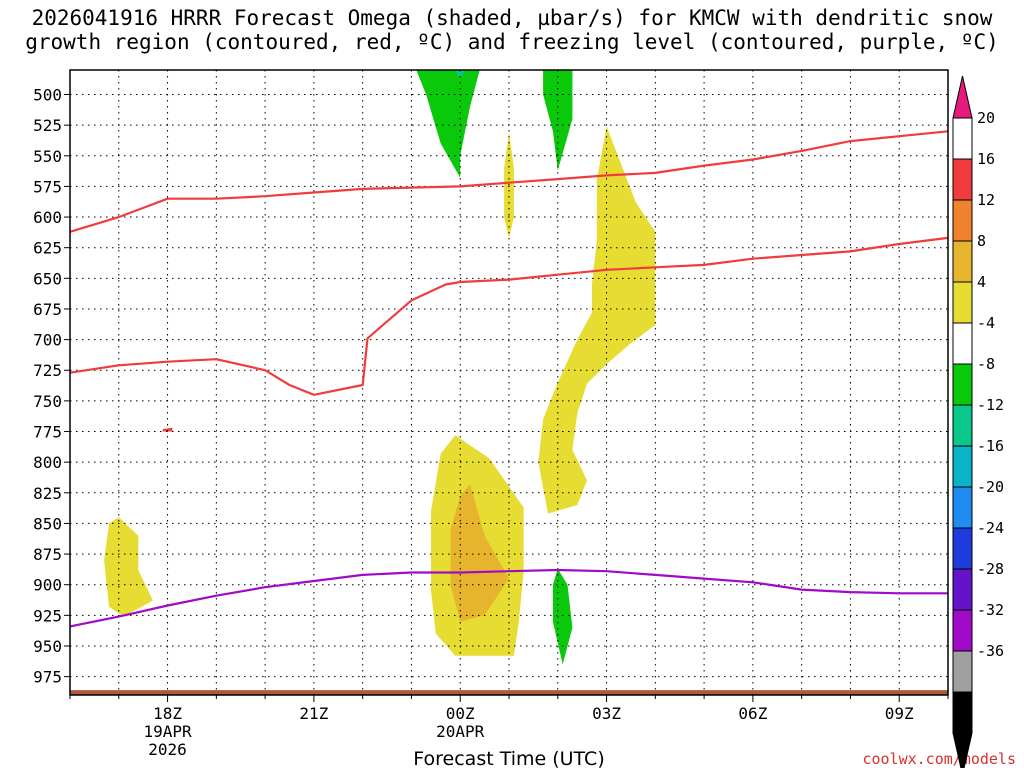  I want to click on x-tick-label: 03Z, so click(606, 713).